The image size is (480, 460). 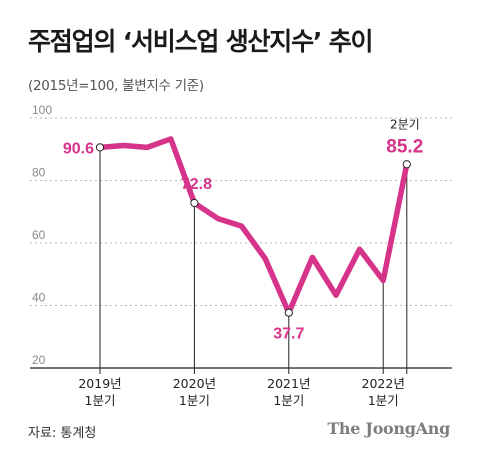 I want to click on y-tick-80: 80, so click(x=39, y=173).